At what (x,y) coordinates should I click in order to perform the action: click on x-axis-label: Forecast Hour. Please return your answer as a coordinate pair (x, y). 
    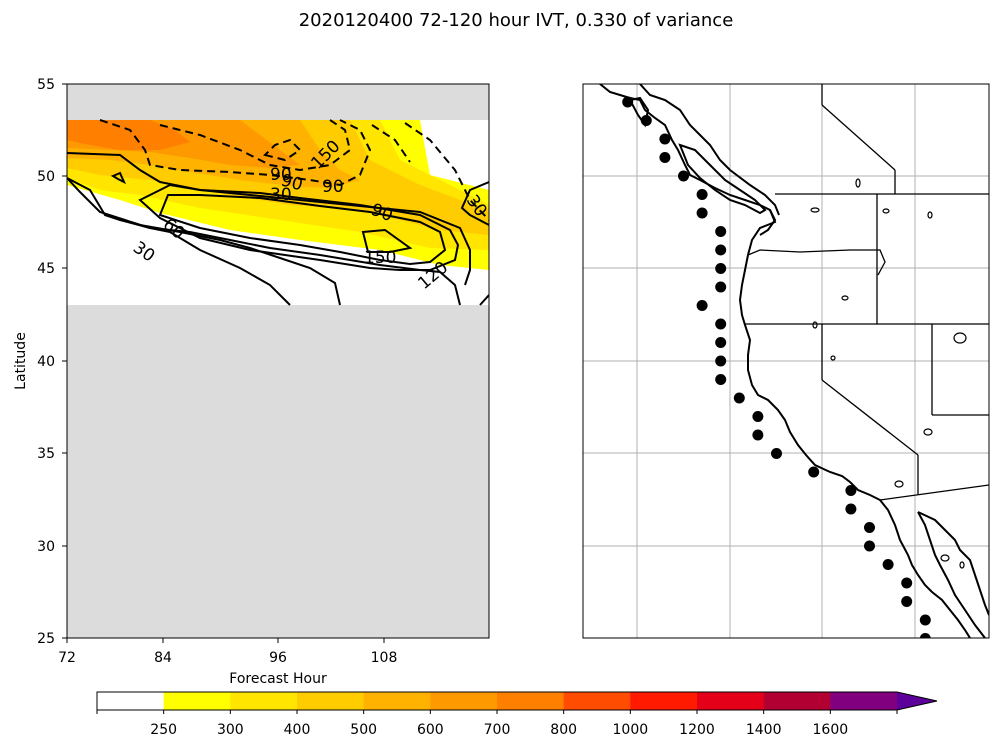
    Looking at the image, I should click on (278, 679).